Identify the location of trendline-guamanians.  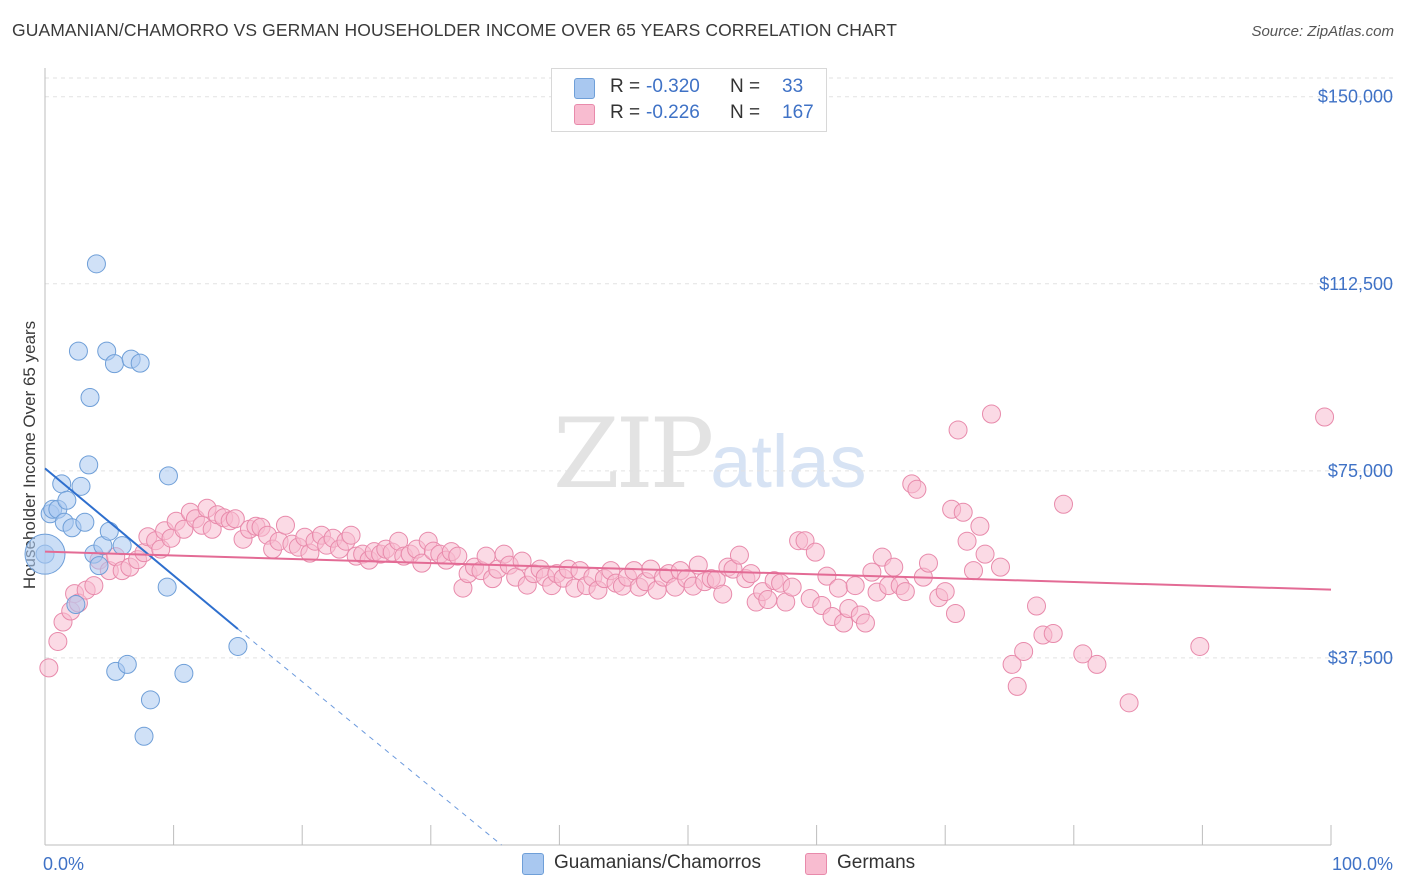
(141, 548).